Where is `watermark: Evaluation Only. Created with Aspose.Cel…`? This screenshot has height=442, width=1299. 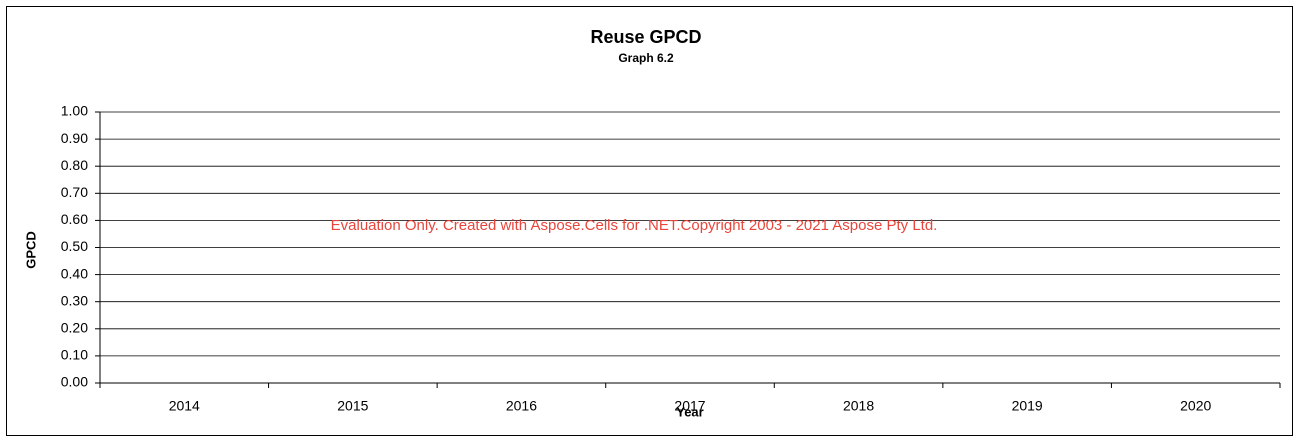 watermark: Evaluation Only. Created with Aspose.Cel… is located at coordinates (634, 225).